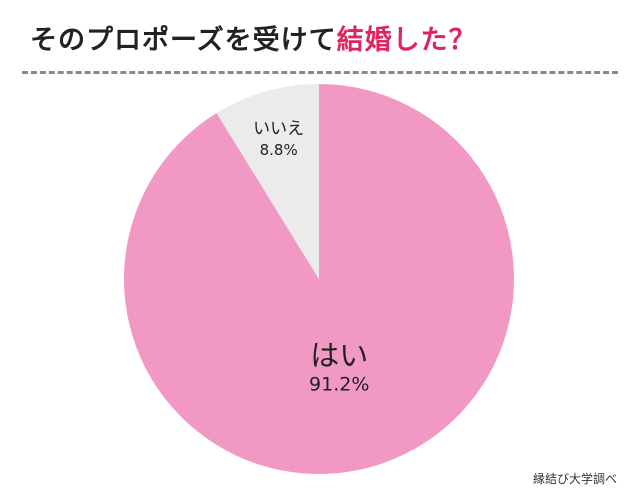 This screenshot has width=639, height=500. Describe the element at coordinates (339, 355) in the screenshot. I see `slice-label-yes: はい` at that location.